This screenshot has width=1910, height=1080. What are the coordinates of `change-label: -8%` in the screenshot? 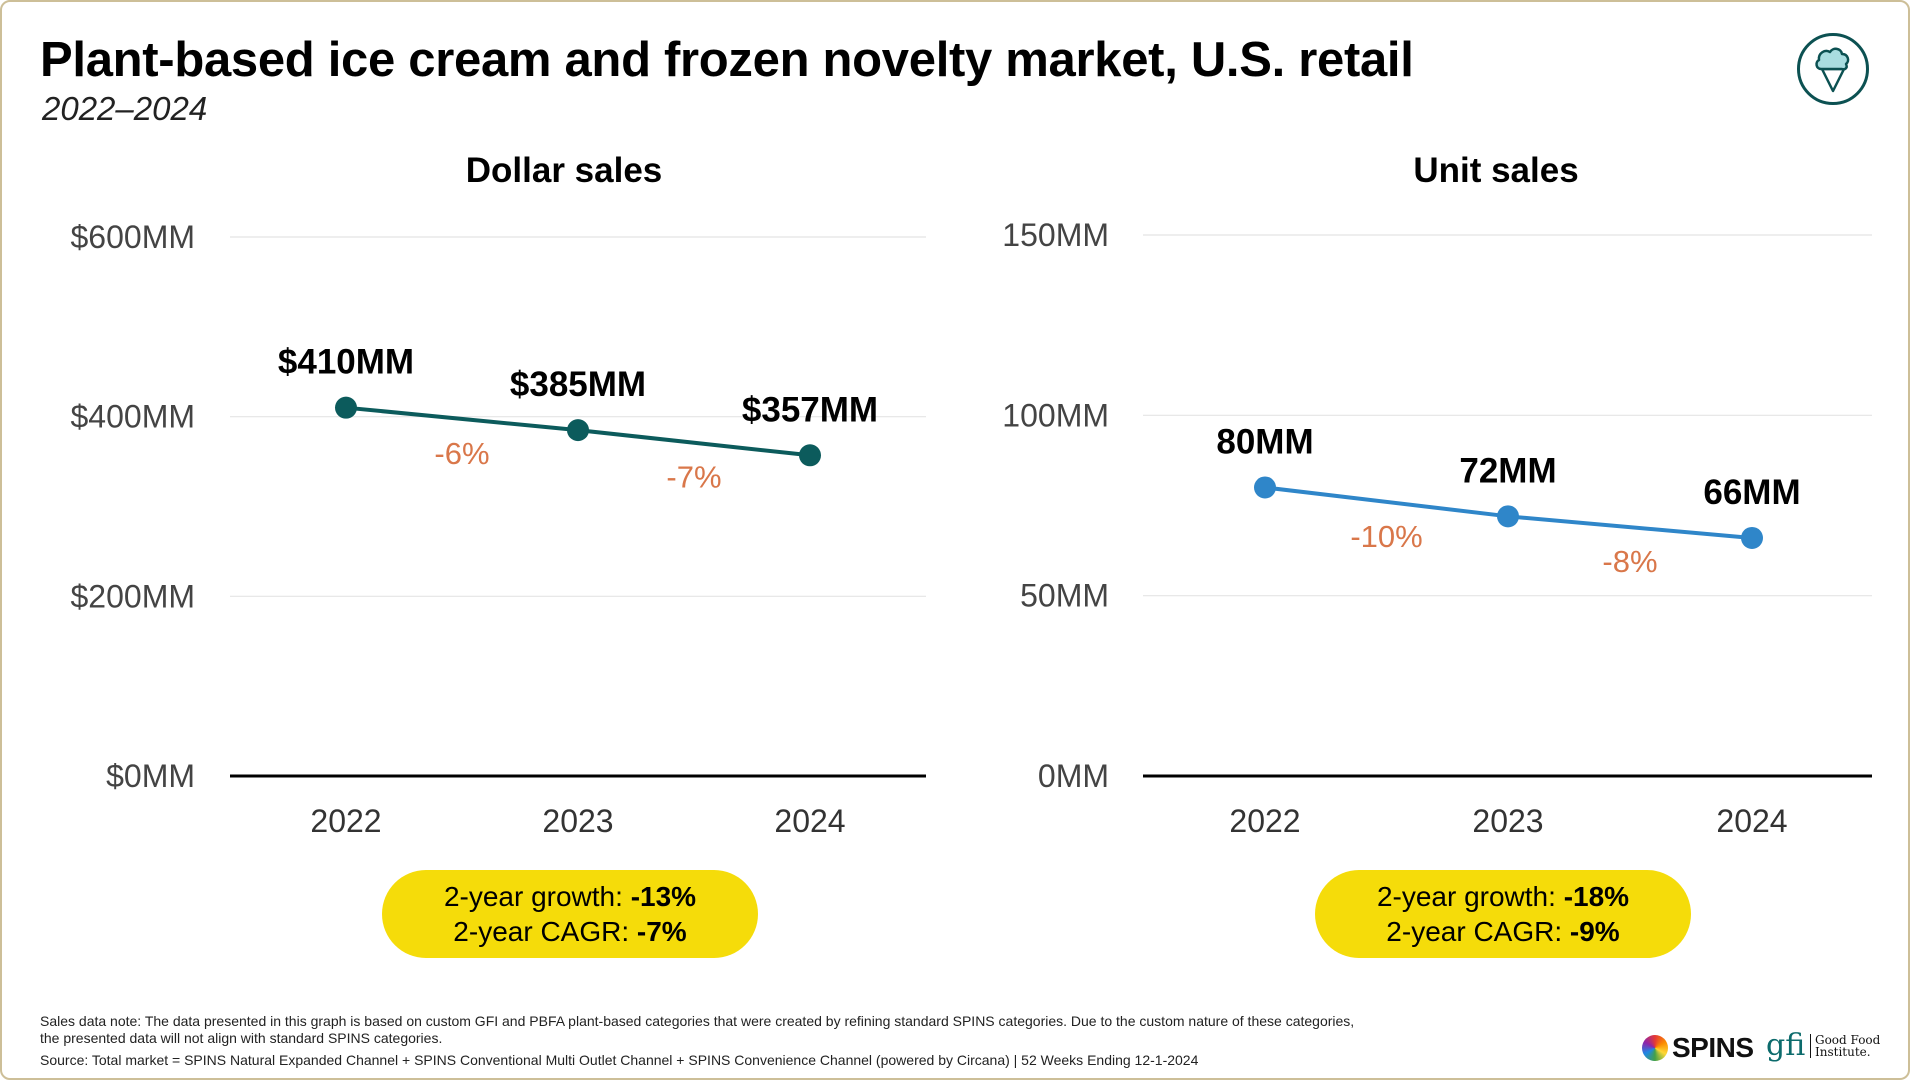 It's located at (1629, 561).